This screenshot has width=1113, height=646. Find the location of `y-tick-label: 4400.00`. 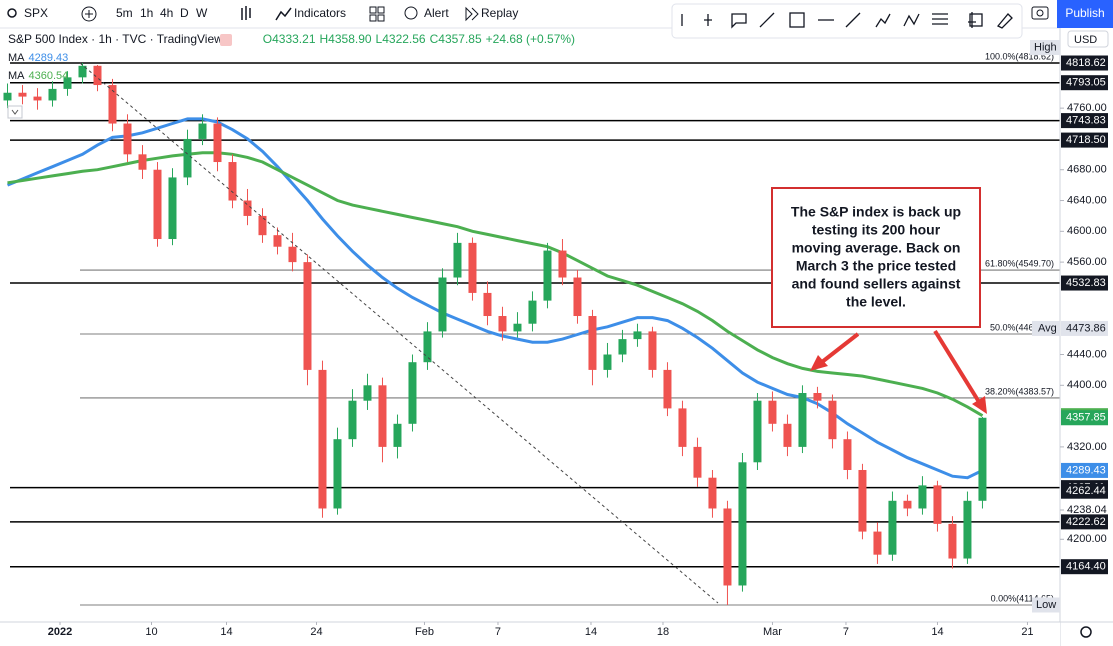

y-tick-label: 4400.00 is located at coordinates (1087, 385).